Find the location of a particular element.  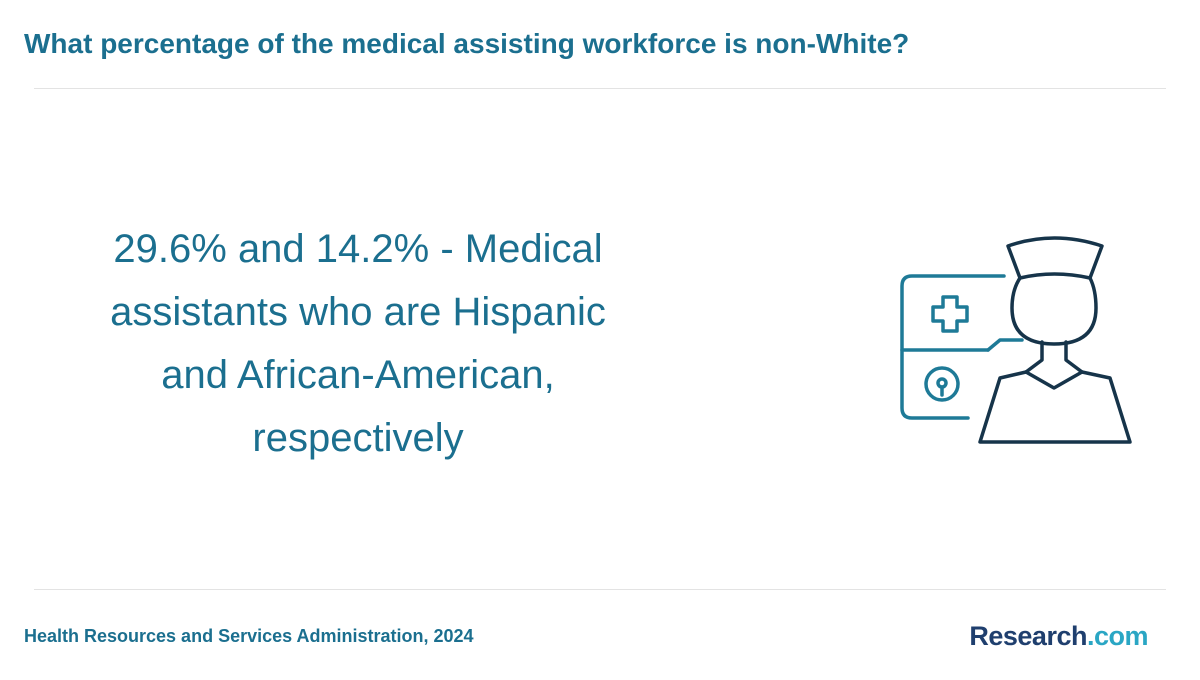

bottom-divider is located at coordinates (600, 589).